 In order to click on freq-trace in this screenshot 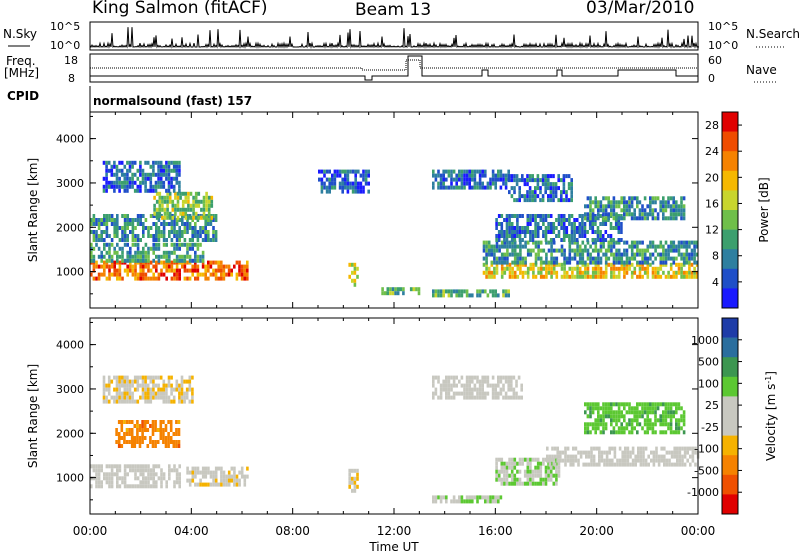, I will do `click(394, 65)`.